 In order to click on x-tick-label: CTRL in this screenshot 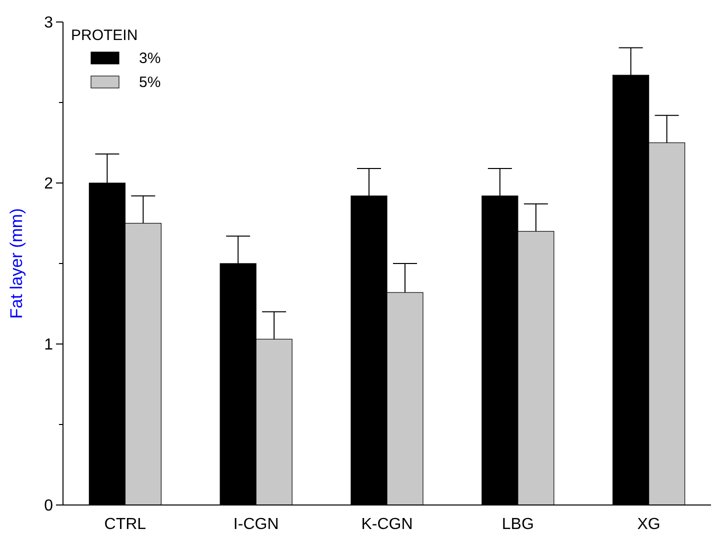, I will do `click(125, 524)`.